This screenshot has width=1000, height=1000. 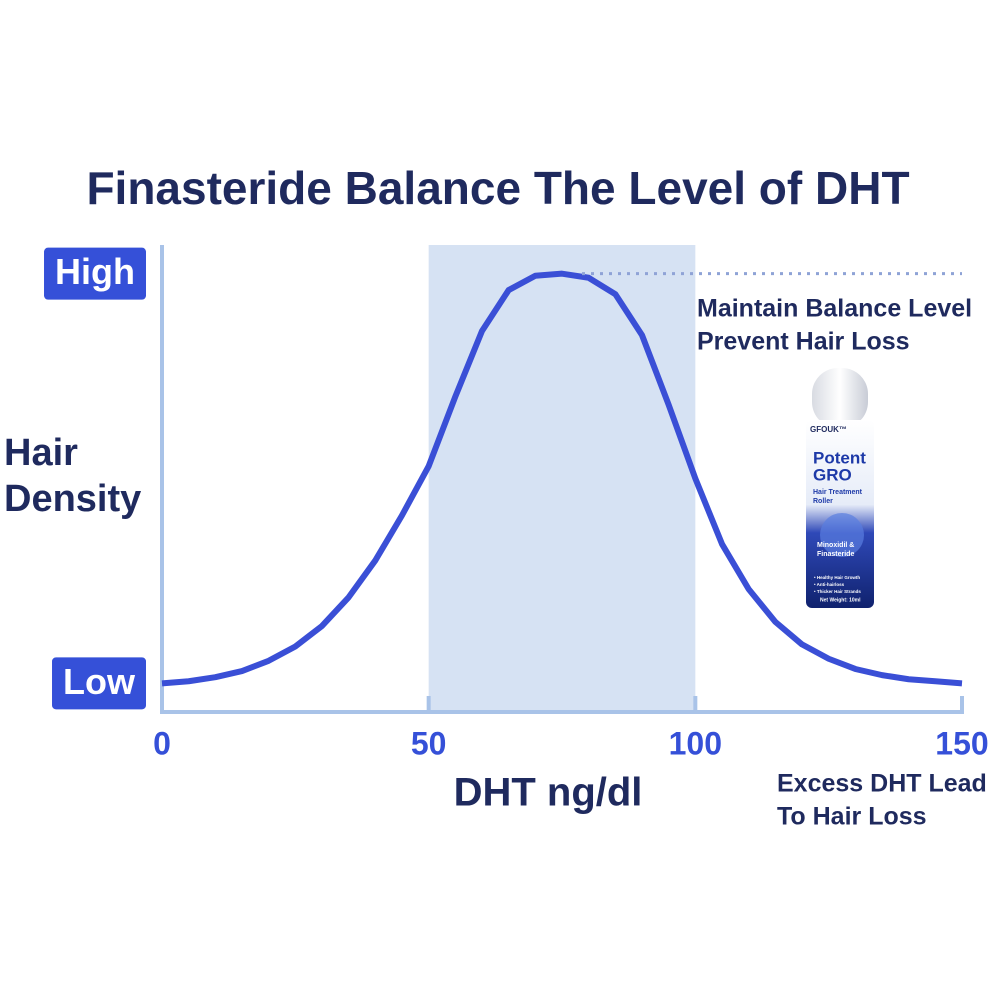 I want to click on annotation: Excess DHT Lead, so click(x=882, y=784).